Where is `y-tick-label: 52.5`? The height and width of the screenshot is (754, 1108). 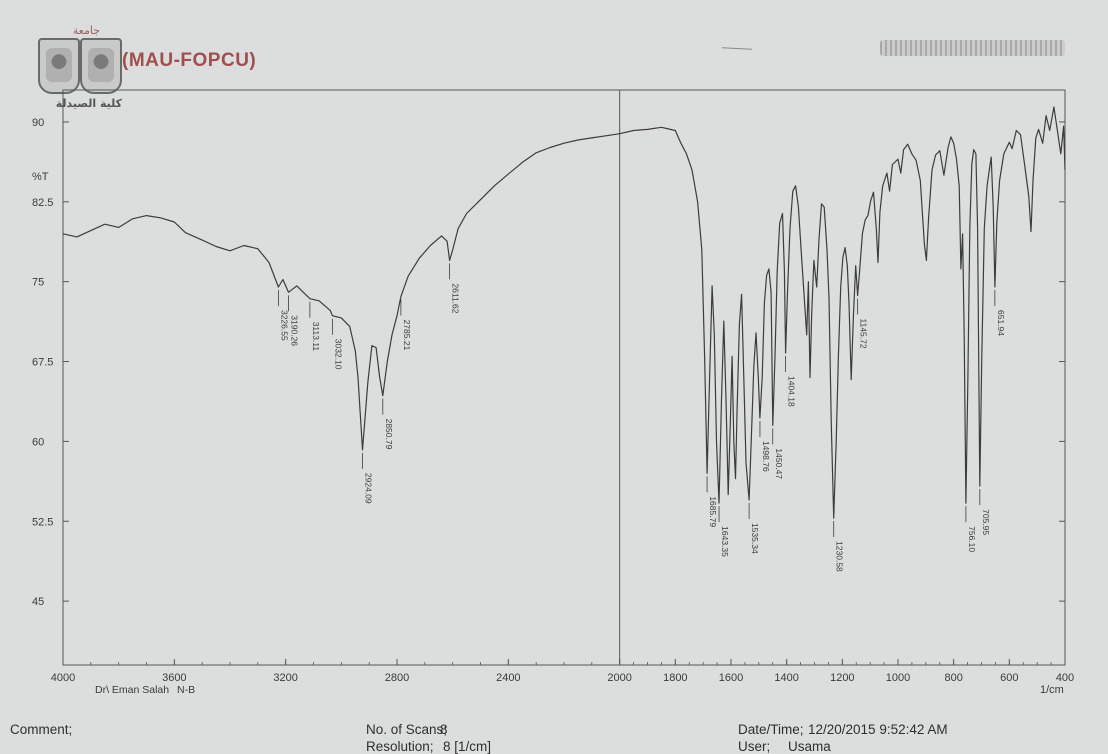 y-tick-label: 52.5 is located at coordinates (42, 522).